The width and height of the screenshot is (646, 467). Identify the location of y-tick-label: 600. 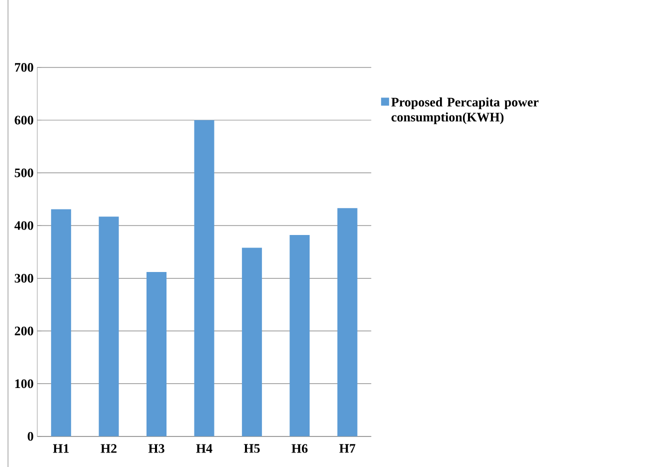
(24, 120).